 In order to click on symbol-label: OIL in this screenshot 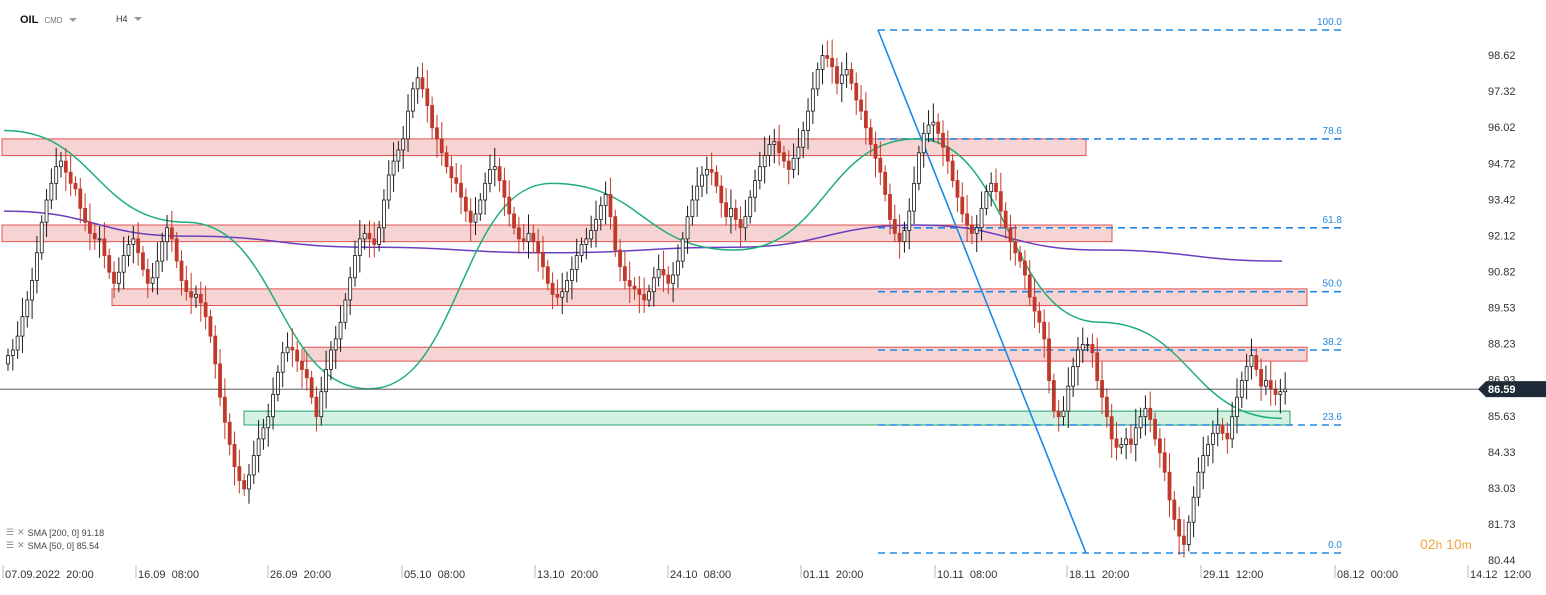, I will do `click(29, 20)`.